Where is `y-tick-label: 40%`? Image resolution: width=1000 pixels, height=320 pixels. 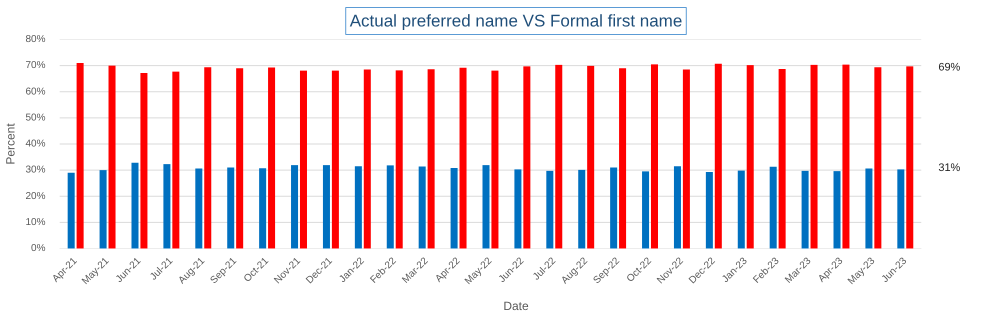 y-tick-label: 40% is located at coordinates (35, 144).